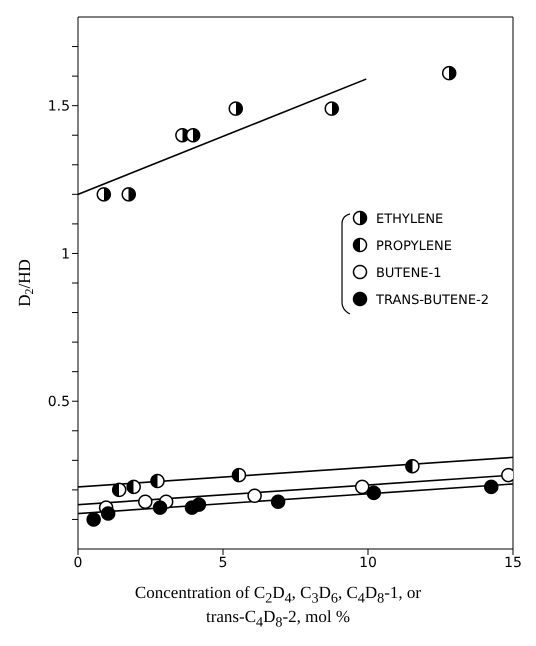 This screenshot has width=536, height=646. I want to click on x-tick-label: 15, so click(513, 562).